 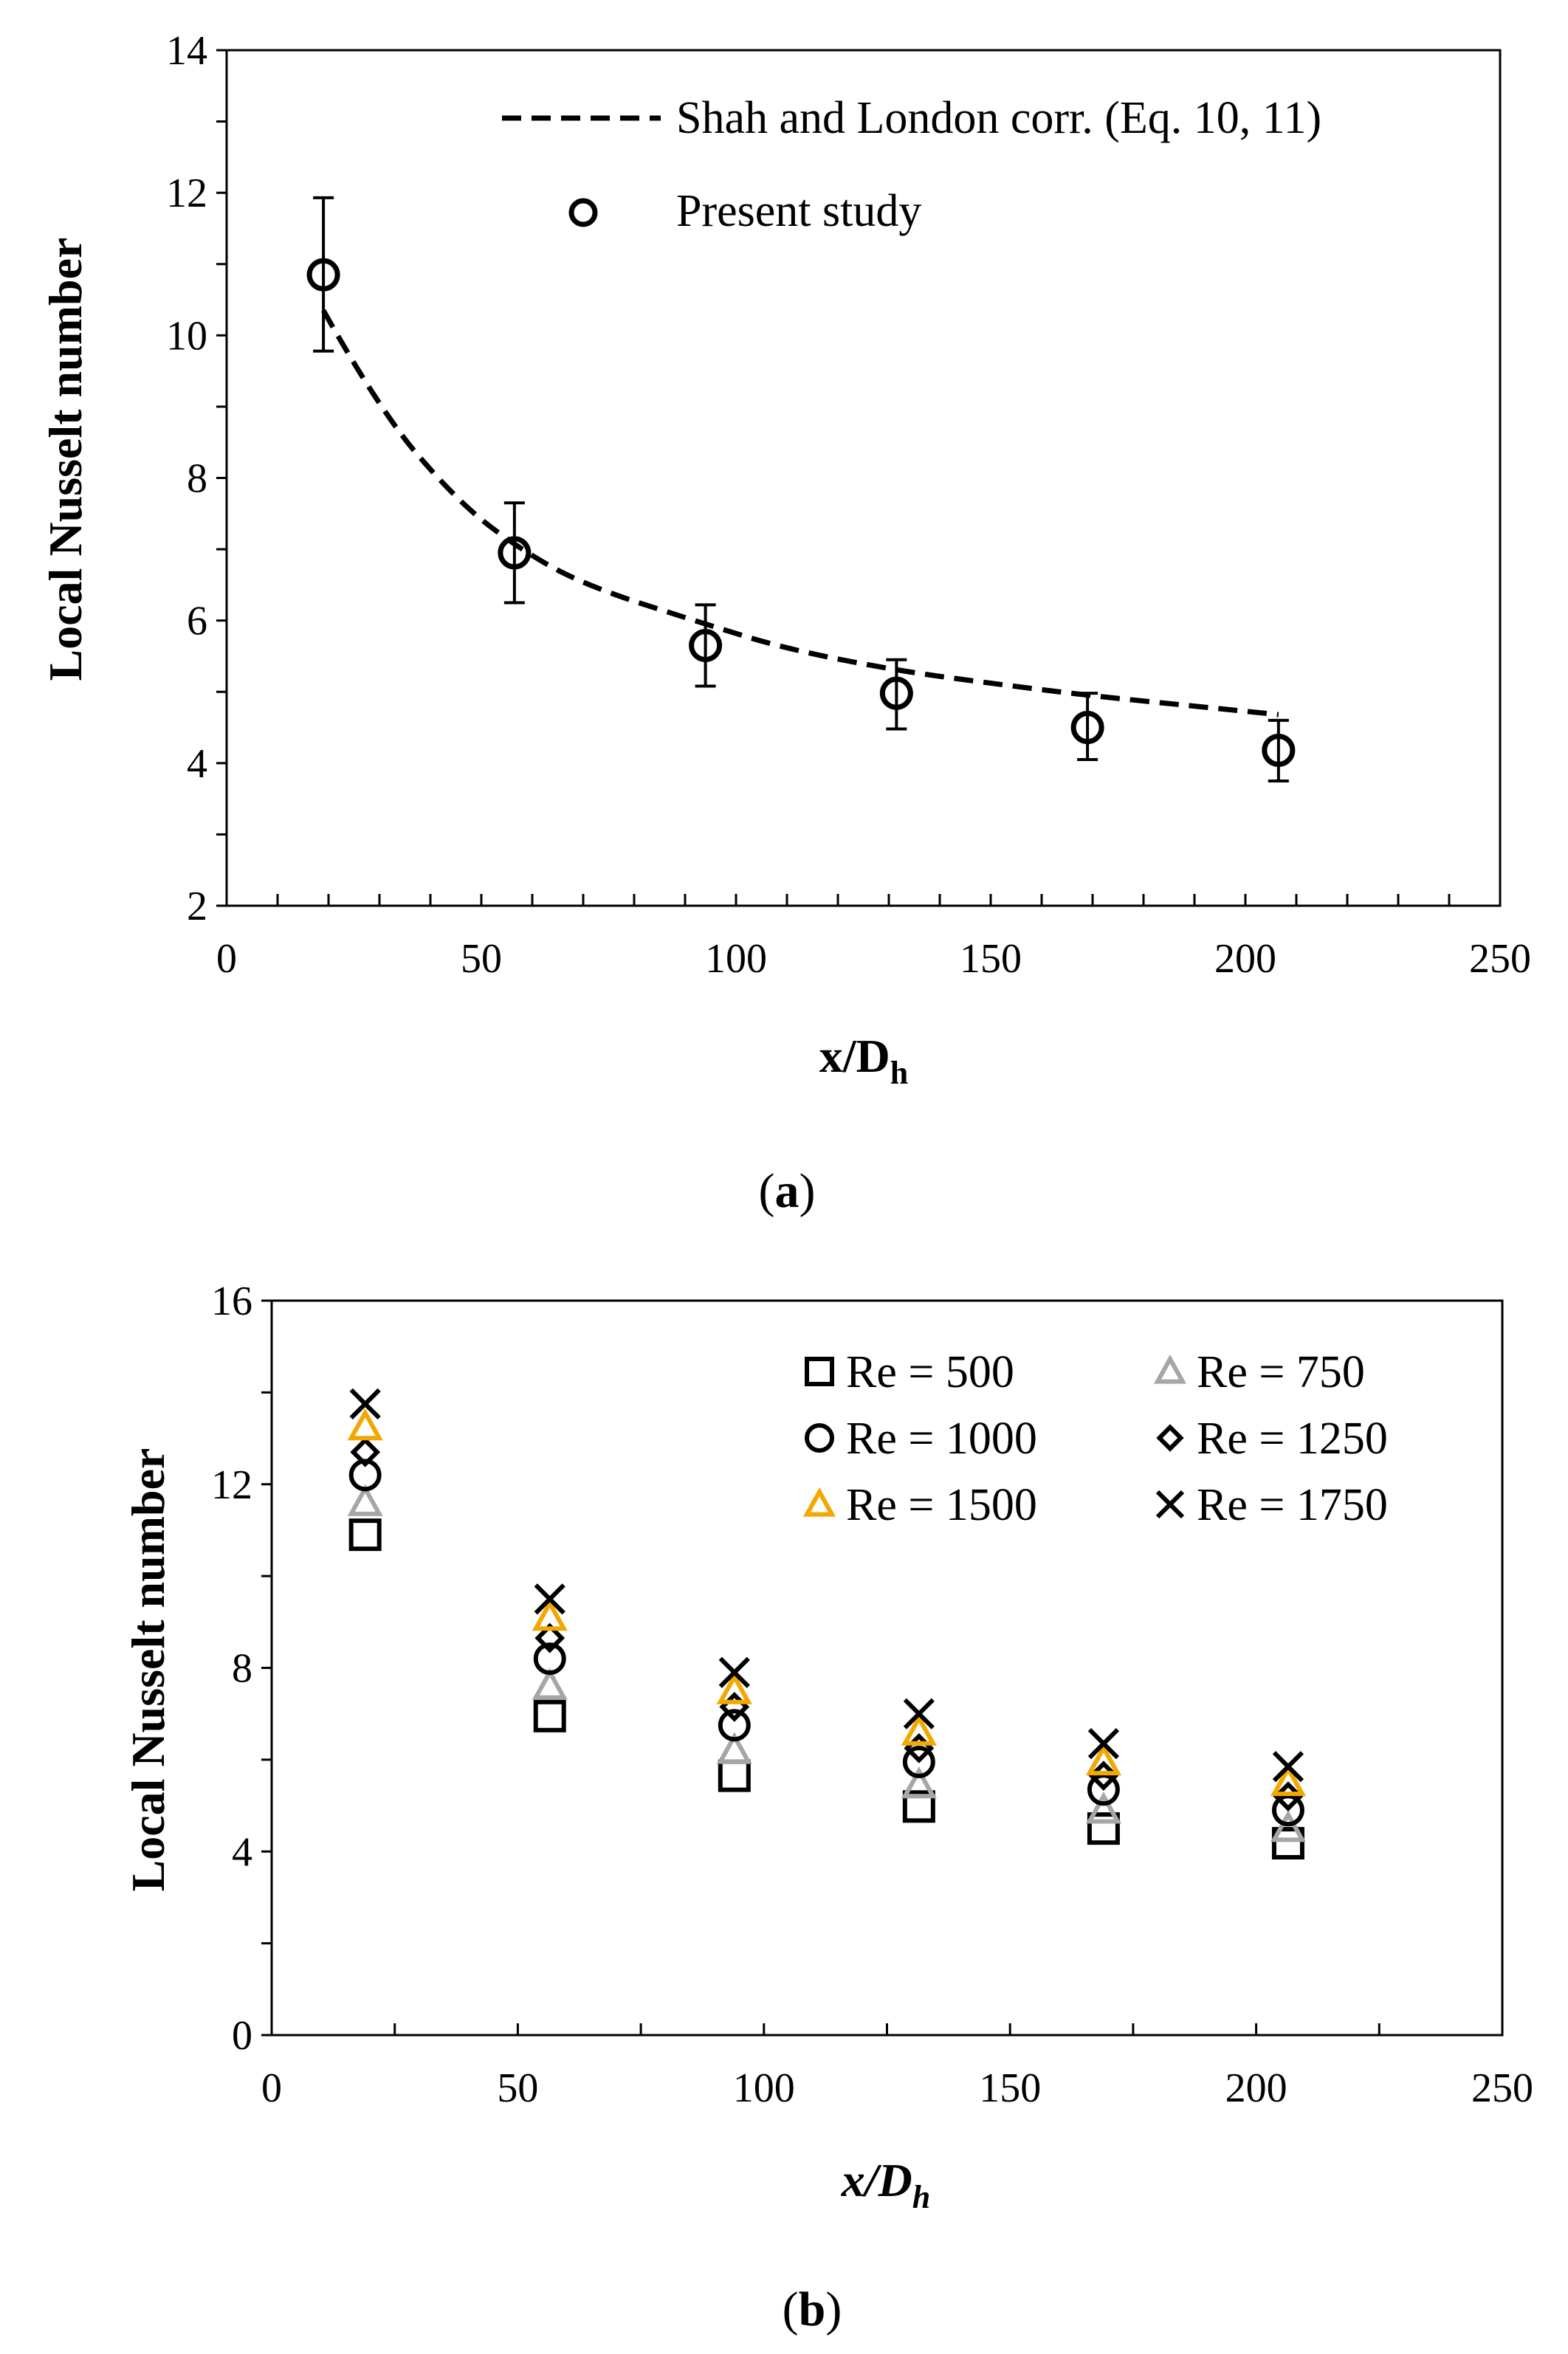 What do you see at coordinates (764, 2088) in the screenshot?
I see `panel-b-x-tick-label: 100` at bounding box center [764, 2088].